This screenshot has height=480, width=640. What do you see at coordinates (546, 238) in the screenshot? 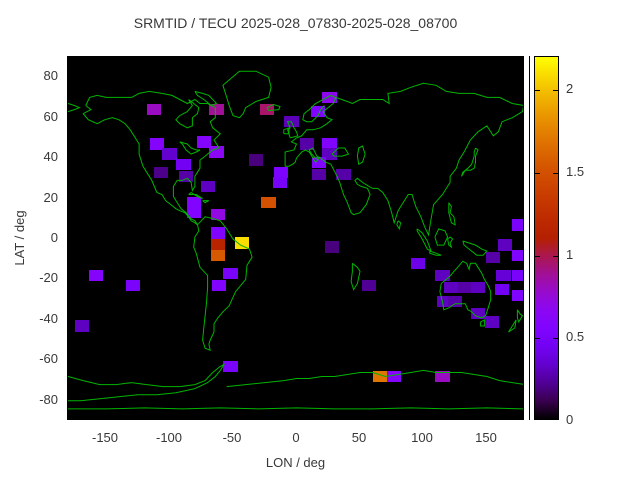
I see `colorbar-gradient` at bounding box center [546, 238].